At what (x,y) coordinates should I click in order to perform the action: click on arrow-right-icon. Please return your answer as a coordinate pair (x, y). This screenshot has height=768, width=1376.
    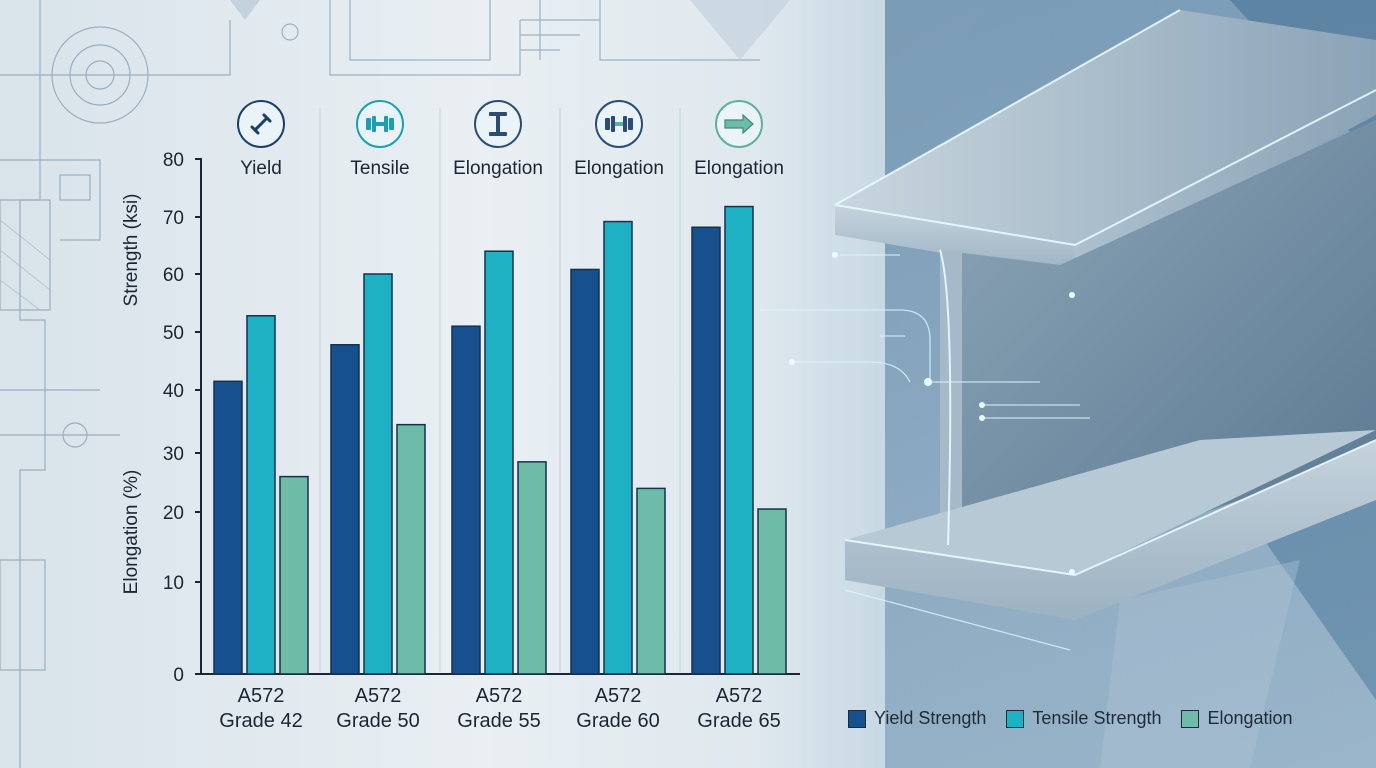
    Looking at the image, I should click on (739, 124).